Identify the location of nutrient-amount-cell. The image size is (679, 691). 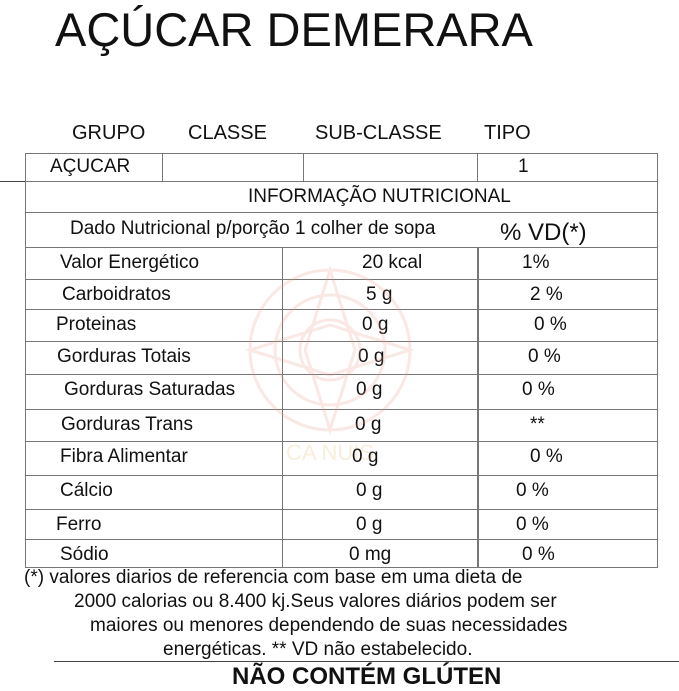
(380, 553).